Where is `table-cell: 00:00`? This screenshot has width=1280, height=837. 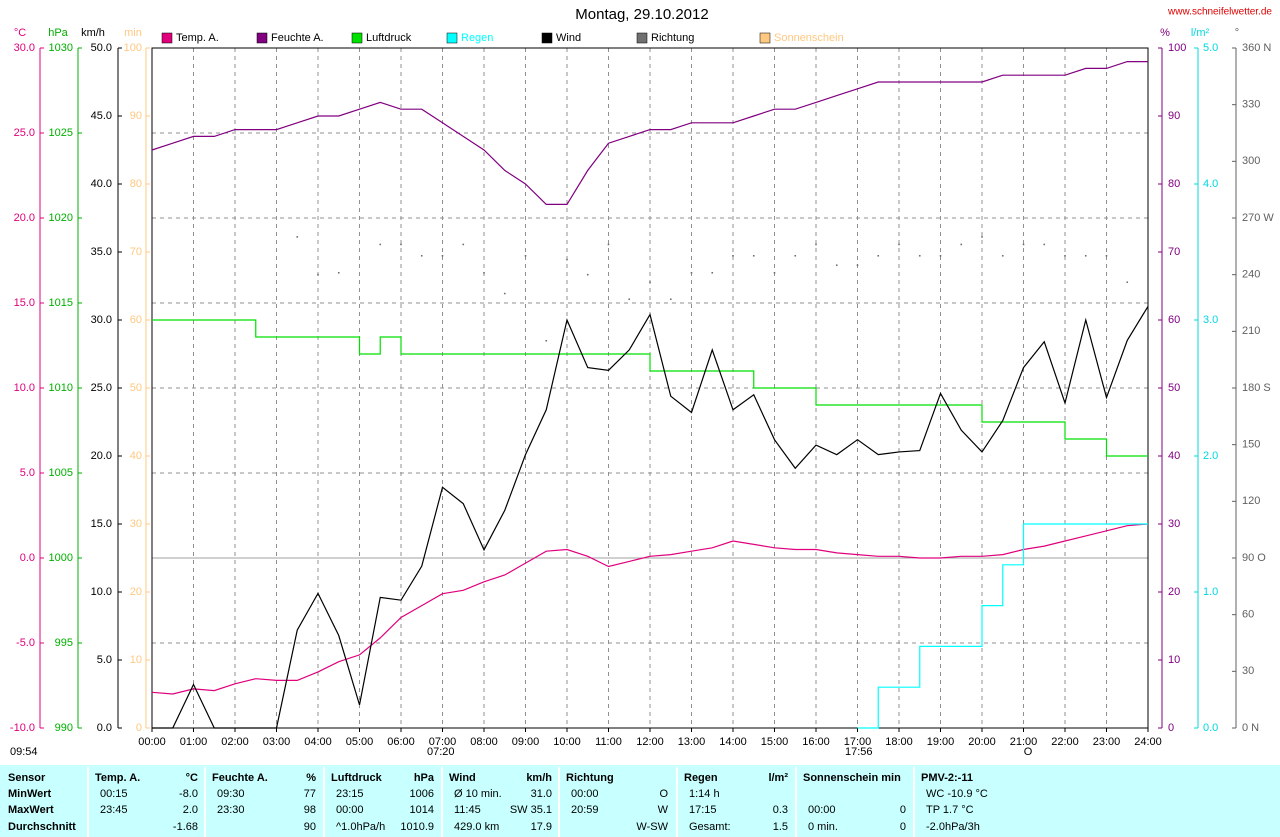
table-cell: 00:00 is located at coordinates (350, 810).